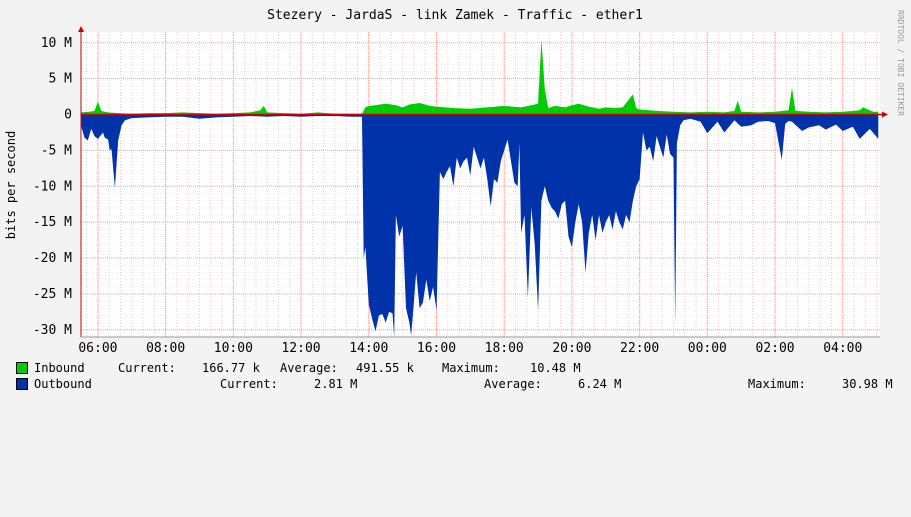  Describe the element at coordinates (52, 294) in the screenshot. I see `y-tick-label: -25 M` at that location.